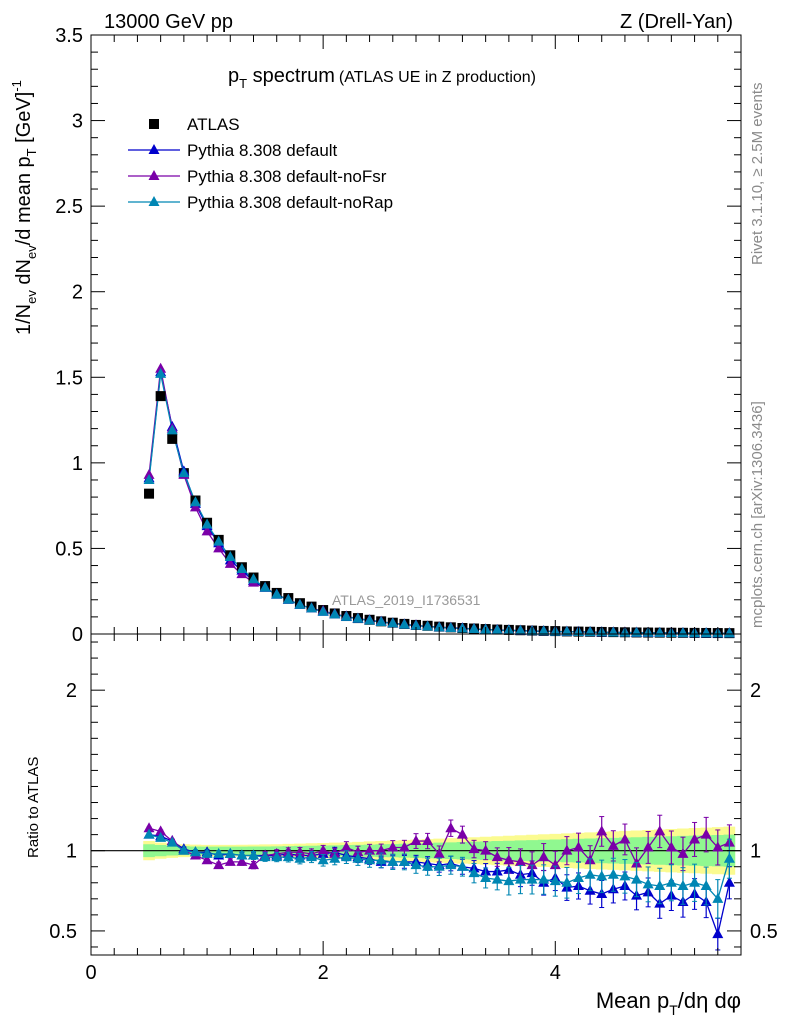 Image resolution: width=786 pixels, height=1024 pixels. Describe the element at coordinates (24, 207) in the screenshot. I see `y-axis-label-top: 1/Nev dNev/d mean pT [GeV]-1` at that location.